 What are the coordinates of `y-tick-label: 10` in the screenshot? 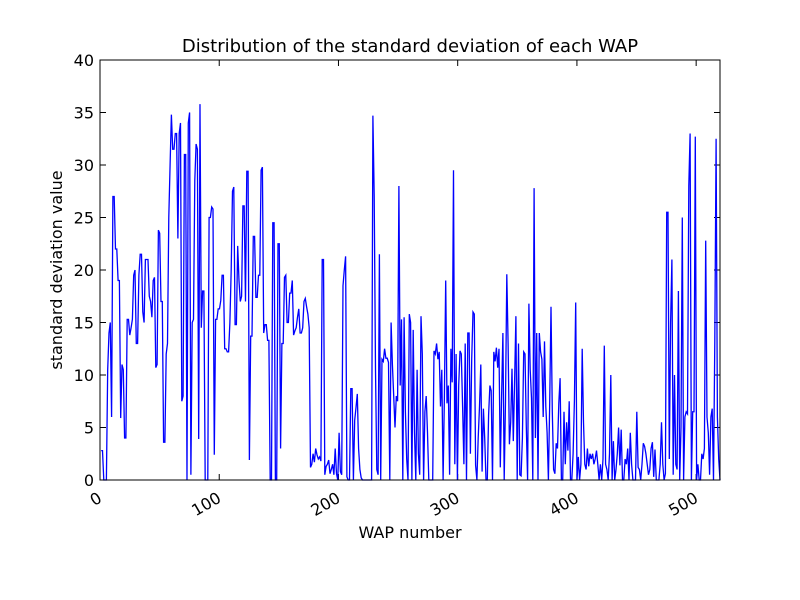 It's located at (84, 375).